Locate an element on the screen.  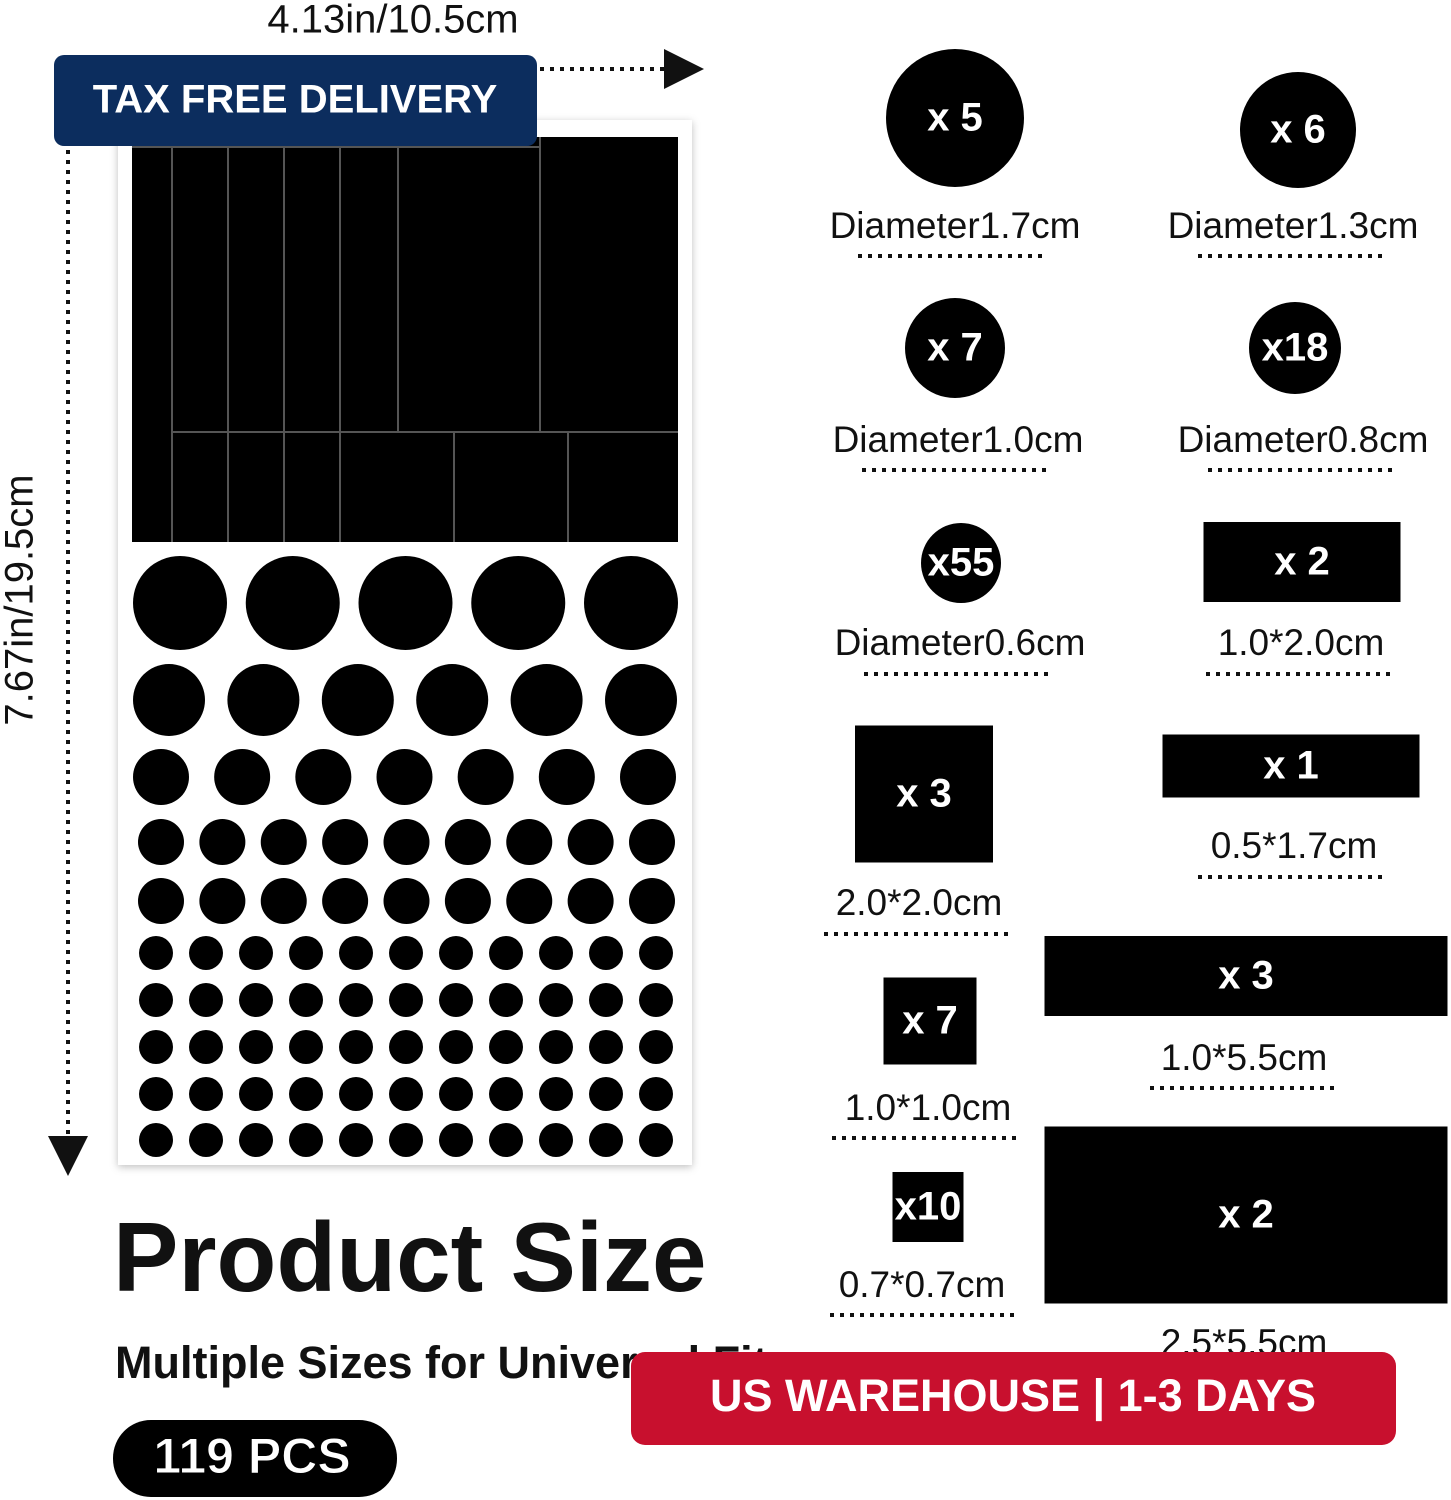
piece-count: x 6 is located at coordinates (1298, 130).